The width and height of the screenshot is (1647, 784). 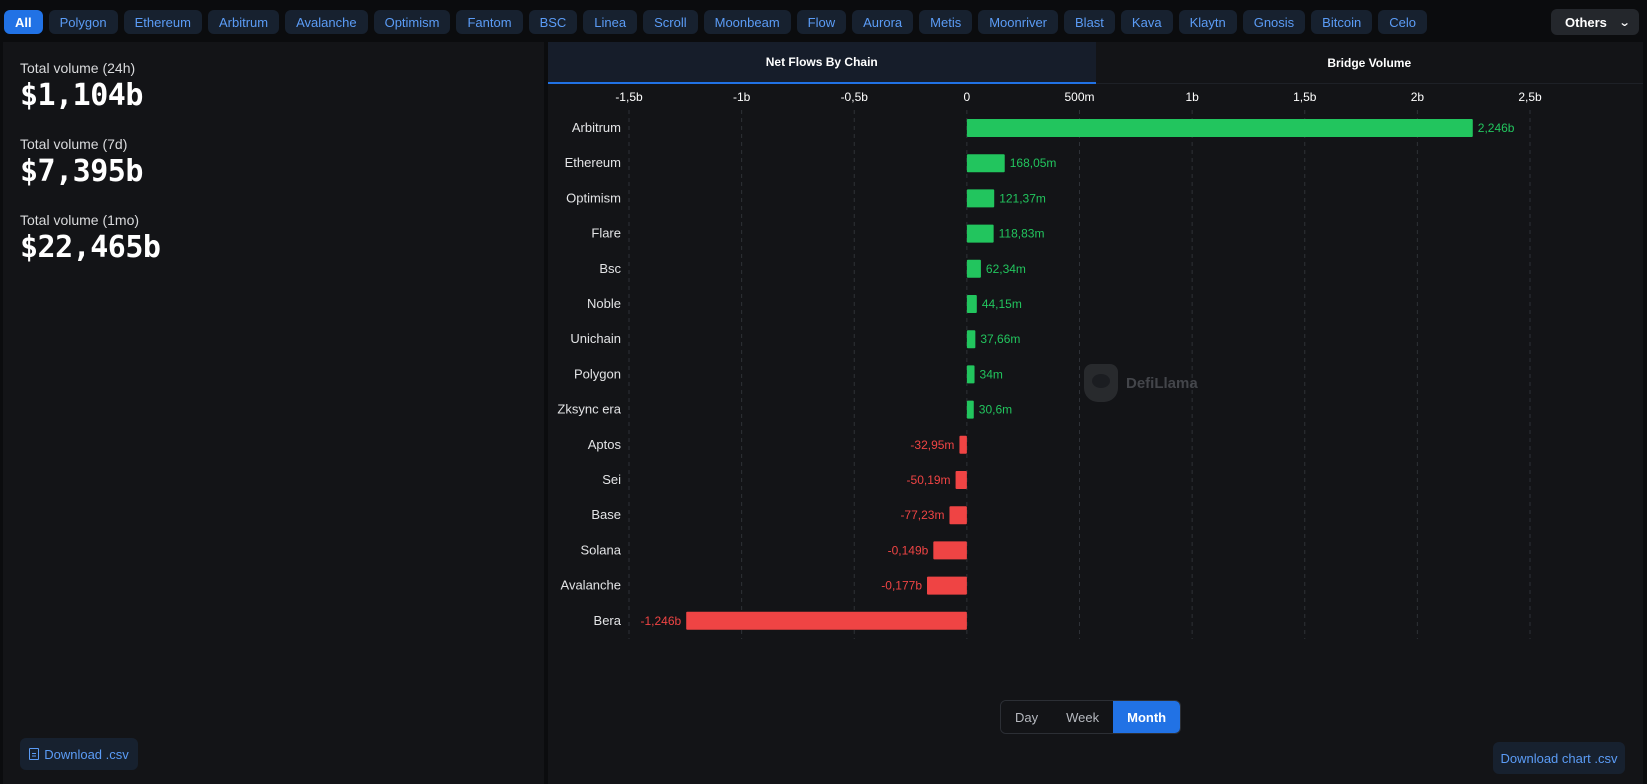 What do you see at coordinates (80, 220) in the screenshot?
I see `stat-label: Total volume (1mo)` at bounding box center [80, 220].